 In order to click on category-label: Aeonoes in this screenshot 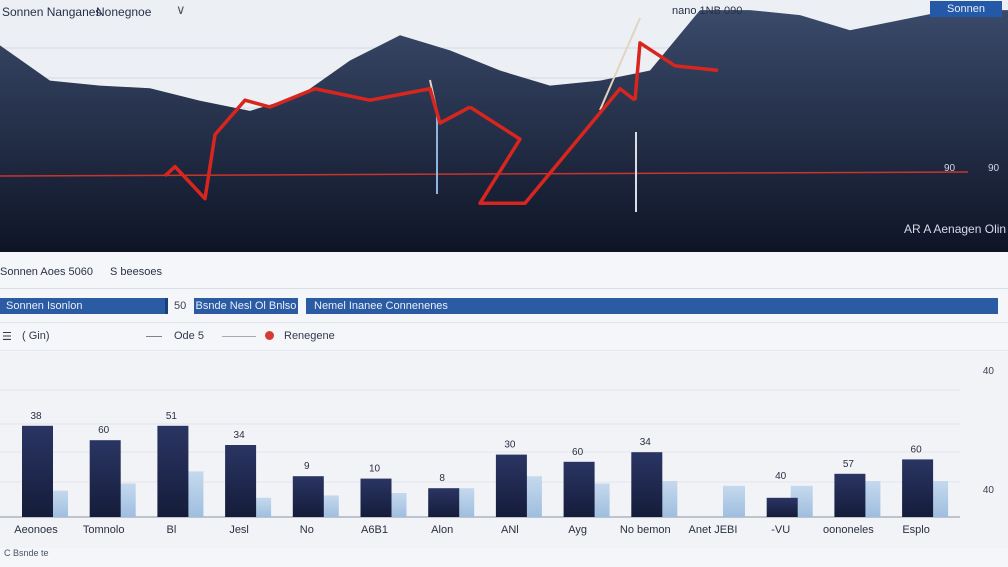, I will do `click(36, 530)`.